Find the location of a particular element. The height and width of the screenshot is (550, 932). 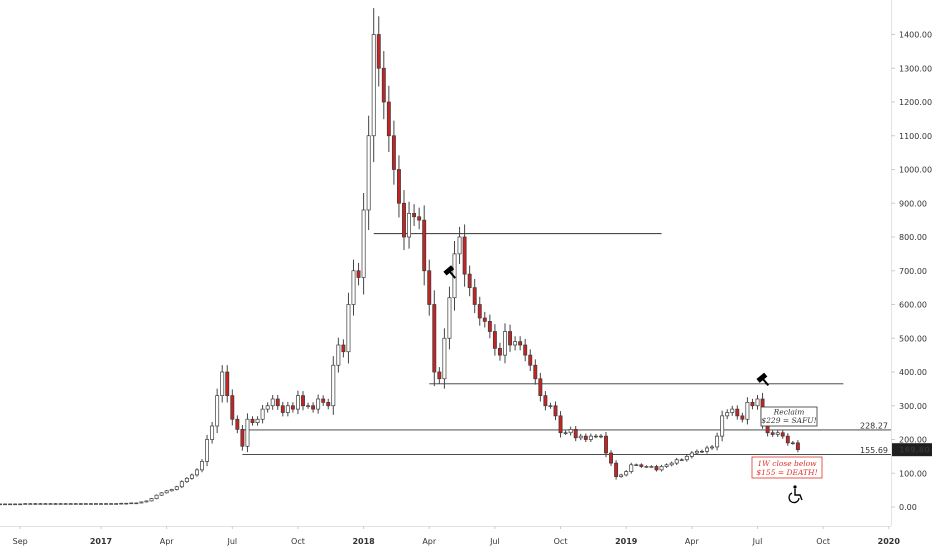

price-axis-tick-label: 500.00 is located at coordinates (913, 338).